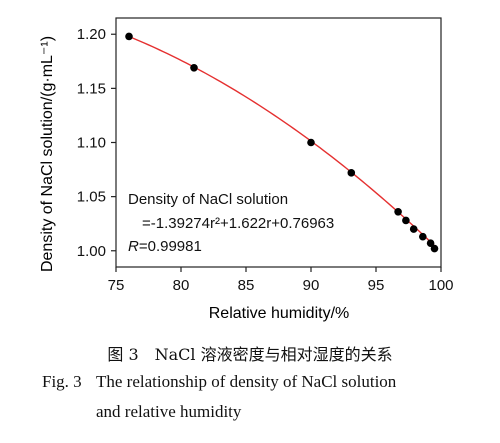  I want to click on x-tick-label-3: 90, so click(311, 285).